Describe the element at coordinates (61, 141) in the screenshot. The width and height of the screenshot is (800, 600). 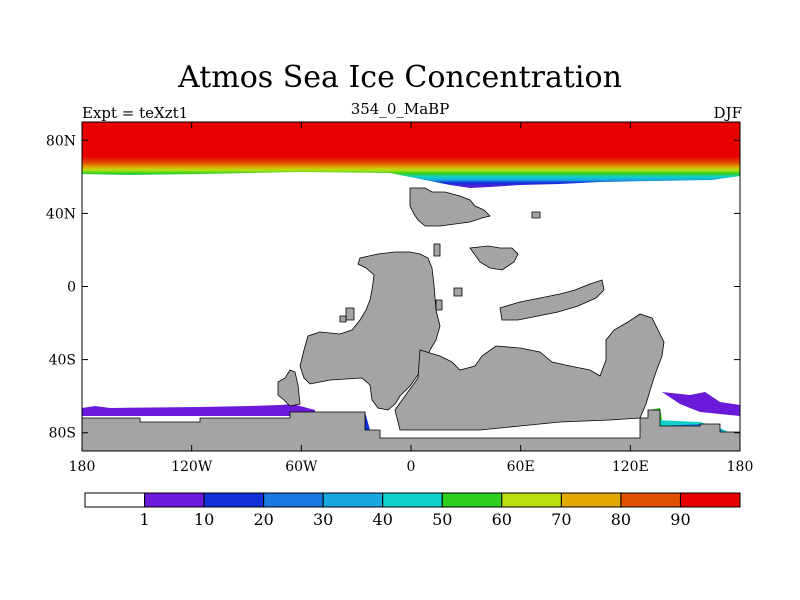
I see `y-tick-label: 80N` at that location.